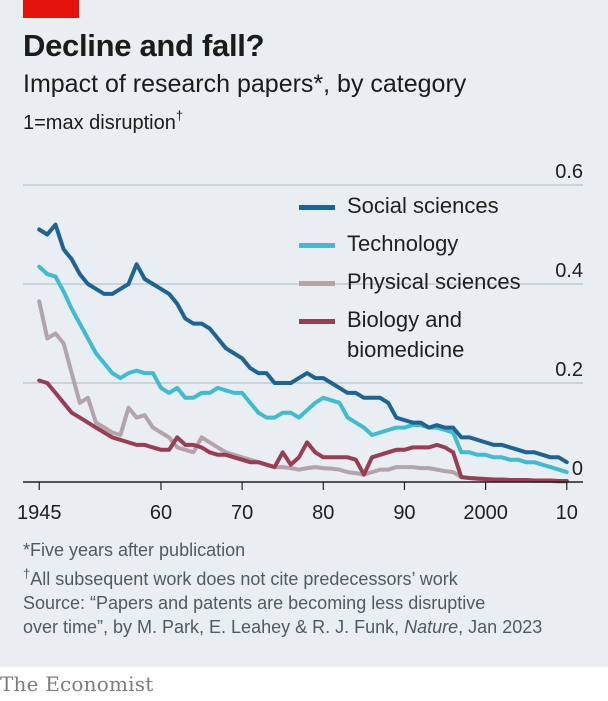  Describe the element at coordinates (303, 430) in the screenshot. I see `series-line-biology-and-biomedicine` at that location.